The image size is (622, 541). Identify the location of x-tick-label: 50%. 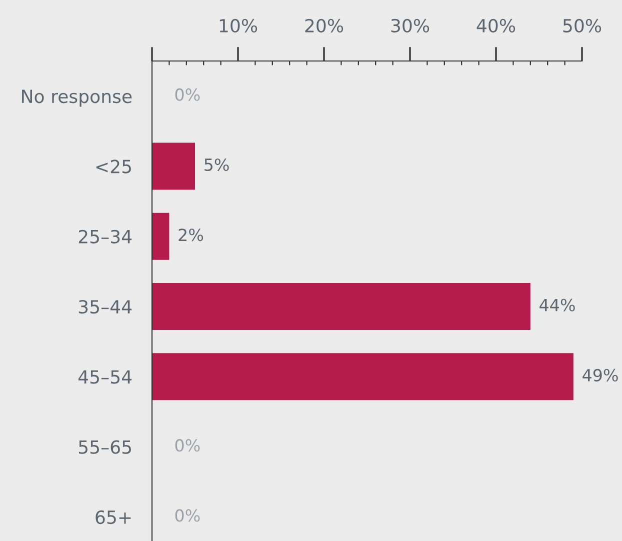
(582, 25).